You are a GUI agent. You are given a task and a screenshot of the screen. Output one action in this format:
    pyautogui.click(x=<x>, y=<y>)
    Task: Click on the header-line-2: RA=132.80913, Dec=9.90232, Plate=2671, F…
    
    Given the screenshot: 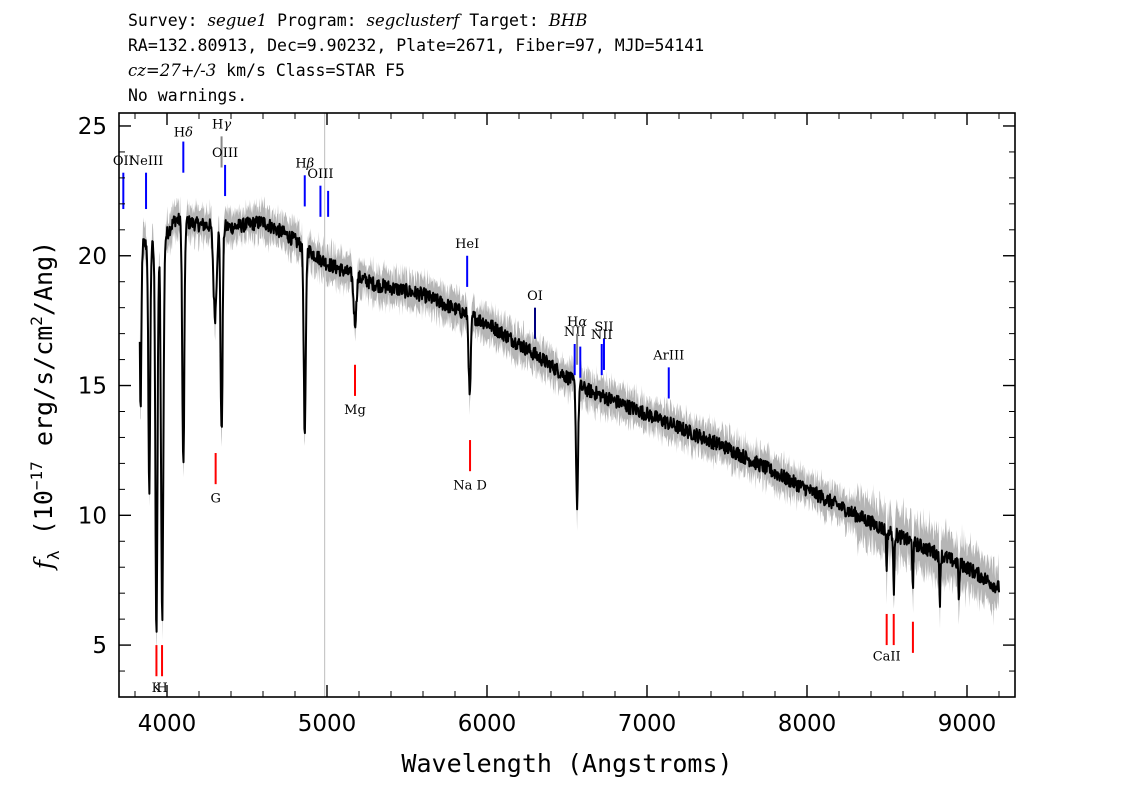 What is the action you would take?
    pyautogui.click(x=416, y=45)
    